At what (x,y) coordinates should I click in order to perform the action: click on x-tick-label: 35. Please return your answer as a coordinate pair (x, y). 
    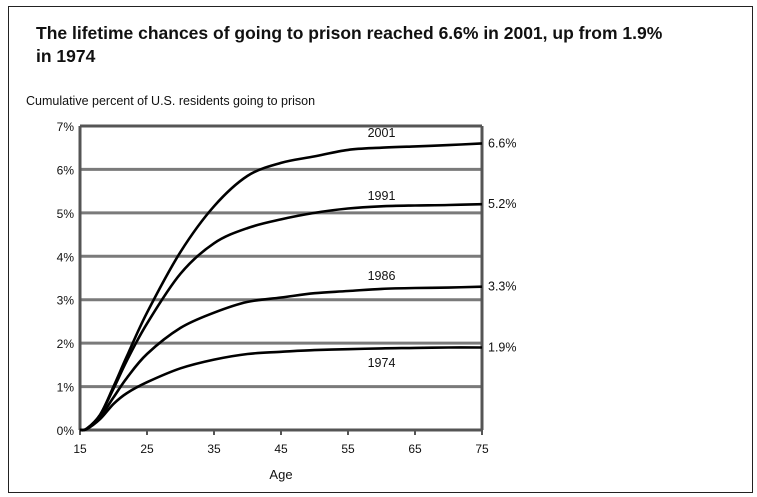
    Looking at the image, I should click on (214, 449).